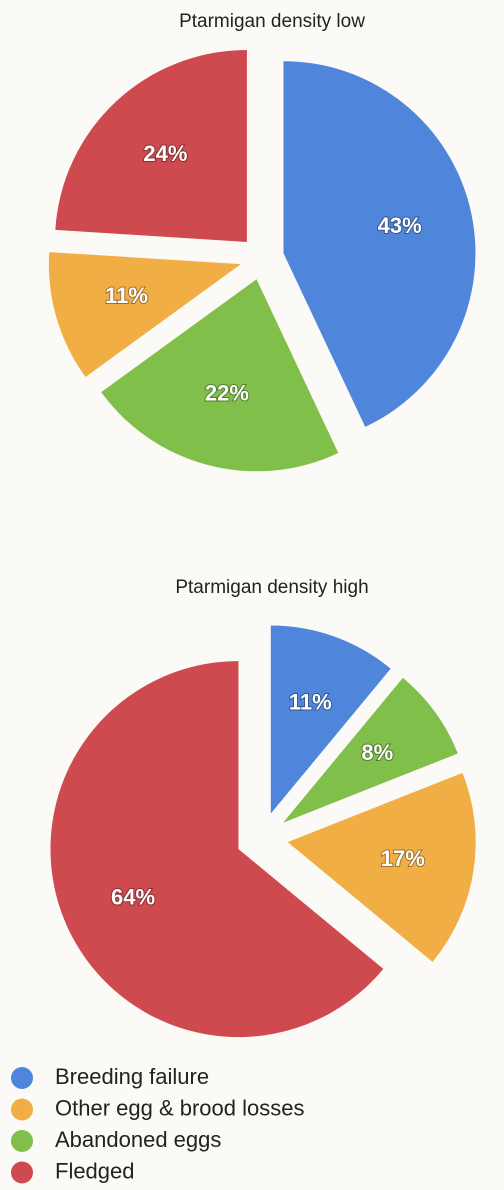  I want to click on legend-label: Other egg & brood losses, so click(179, 1107).